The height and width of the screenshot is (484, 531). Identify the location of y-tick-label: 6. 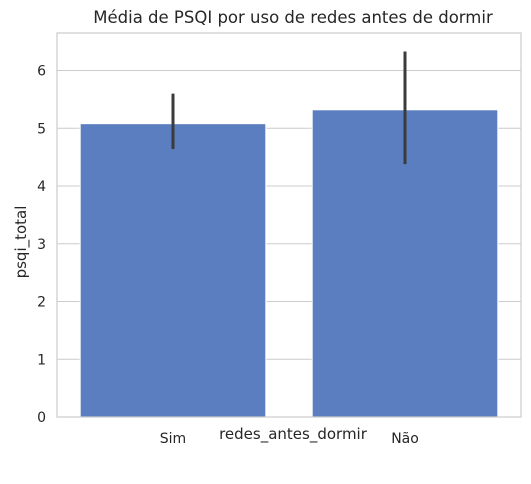
(41, 72).